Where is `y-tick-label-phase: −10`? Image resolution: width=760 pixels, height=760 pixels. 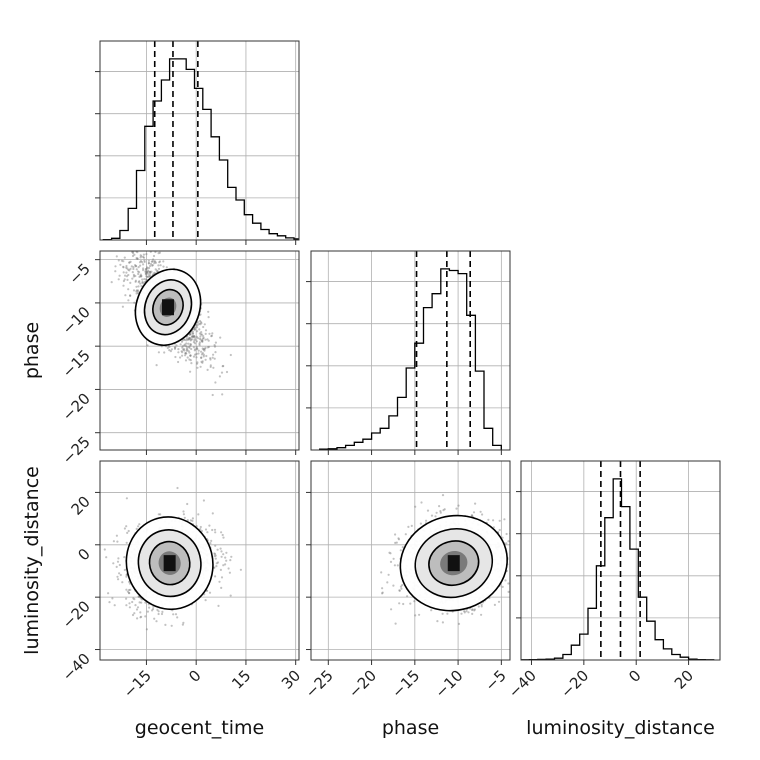
y-tick-label-phase: −10 is located at coordinates (76, 320).